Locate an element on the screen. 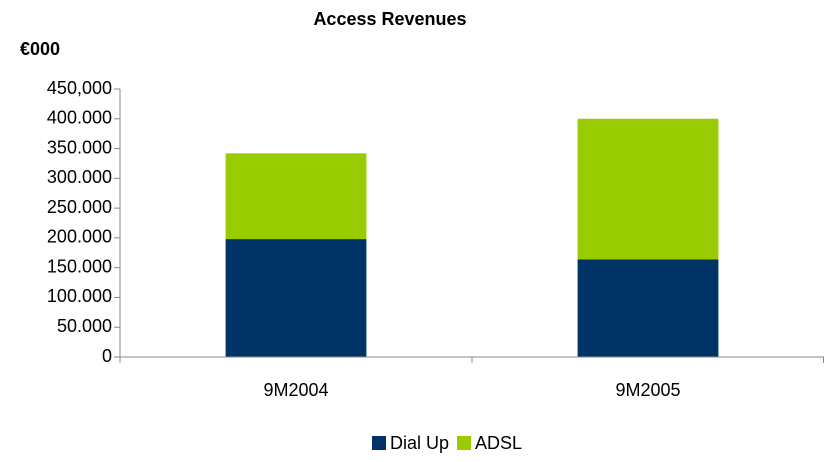 The height and width of the screenshot is (462, 825). legend-label: Dial Up is located at coordinates (419, 443).